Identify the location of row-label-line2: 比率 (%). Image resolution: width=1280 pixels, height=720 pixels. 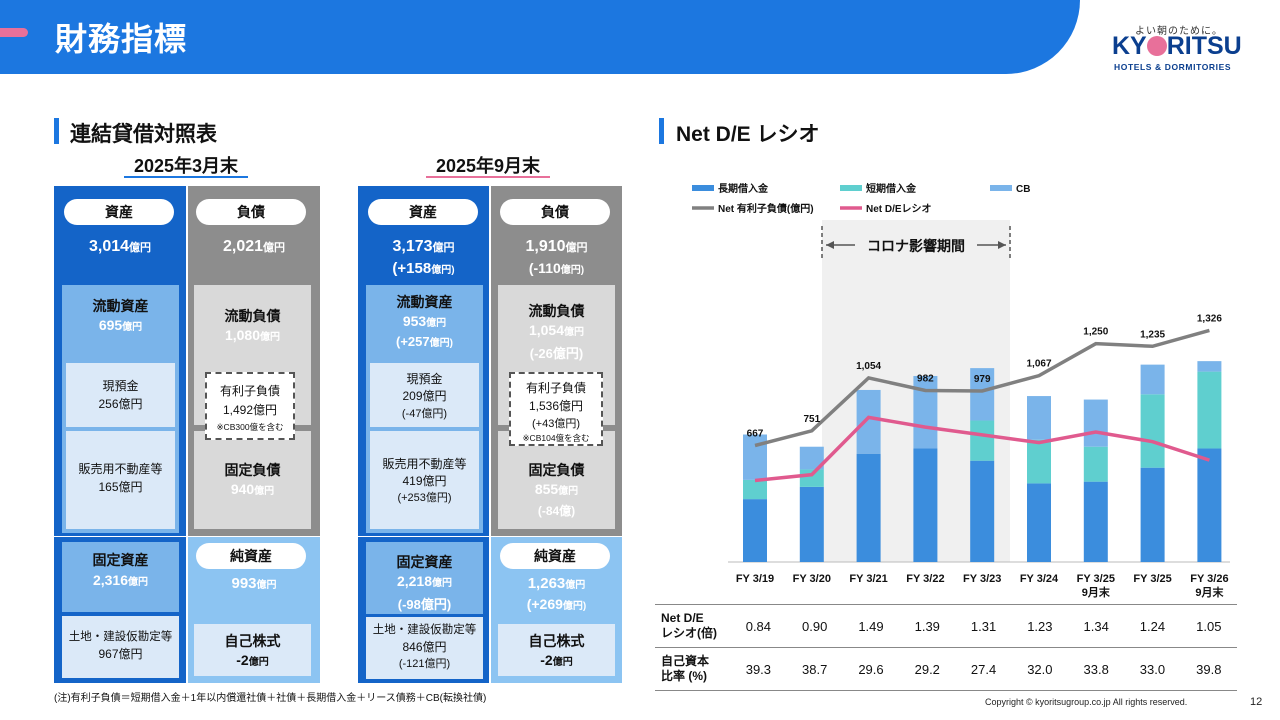
(684, 676).